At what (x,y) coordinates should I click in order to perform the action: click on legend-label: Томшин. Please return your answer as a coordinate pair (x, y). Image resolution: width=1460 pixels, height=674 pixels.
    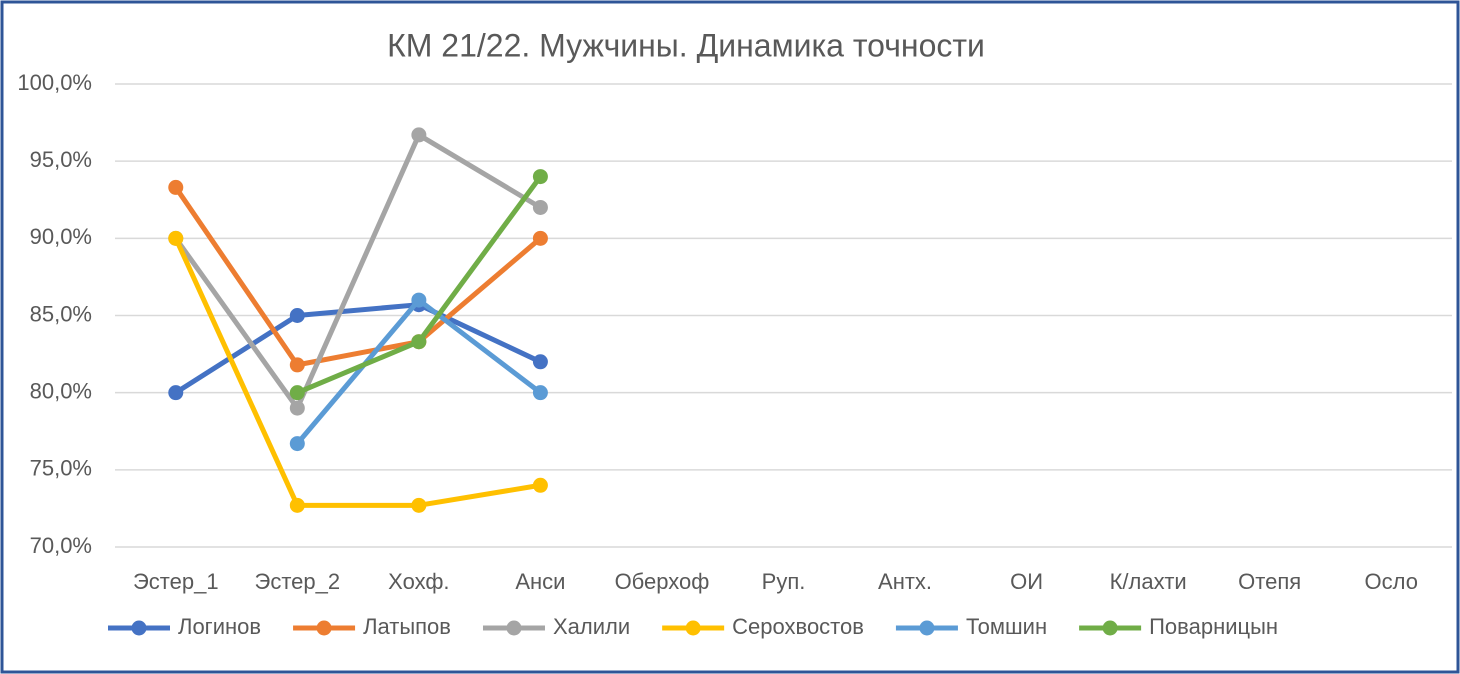
    Looking at the image, I should click on (1006, 626).